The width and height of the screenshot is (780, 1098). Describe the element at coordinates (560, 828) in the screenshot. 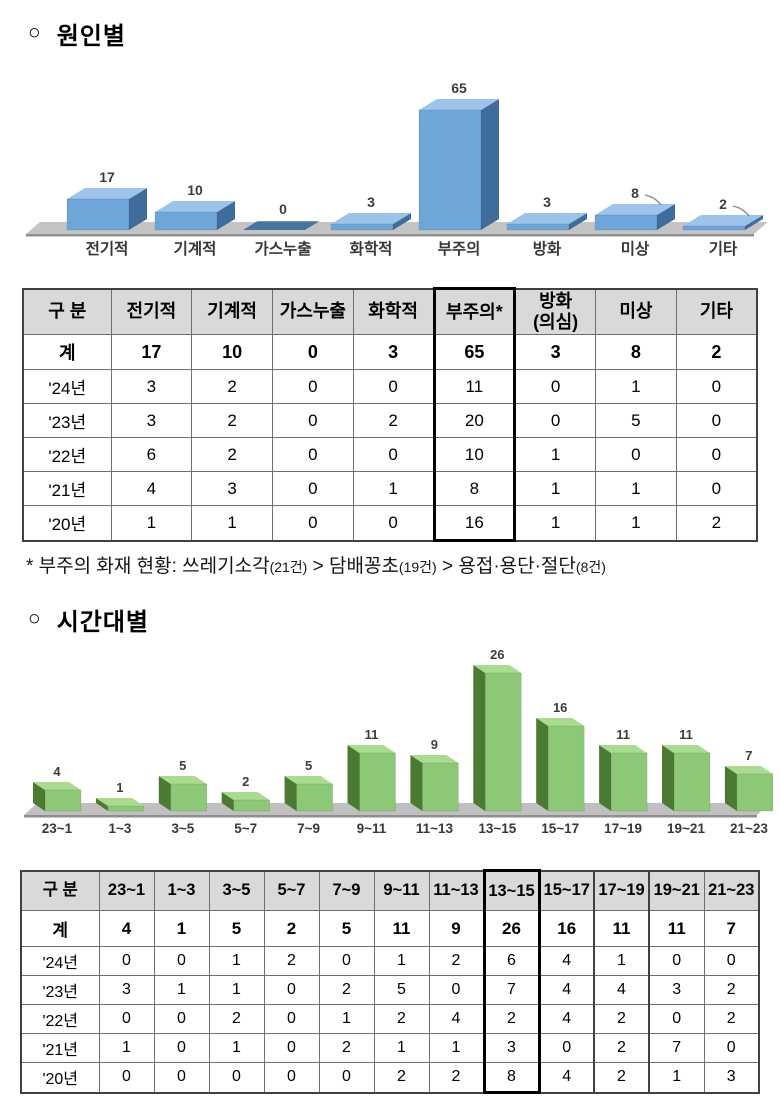

I see `category-label: 15~17` at that location.